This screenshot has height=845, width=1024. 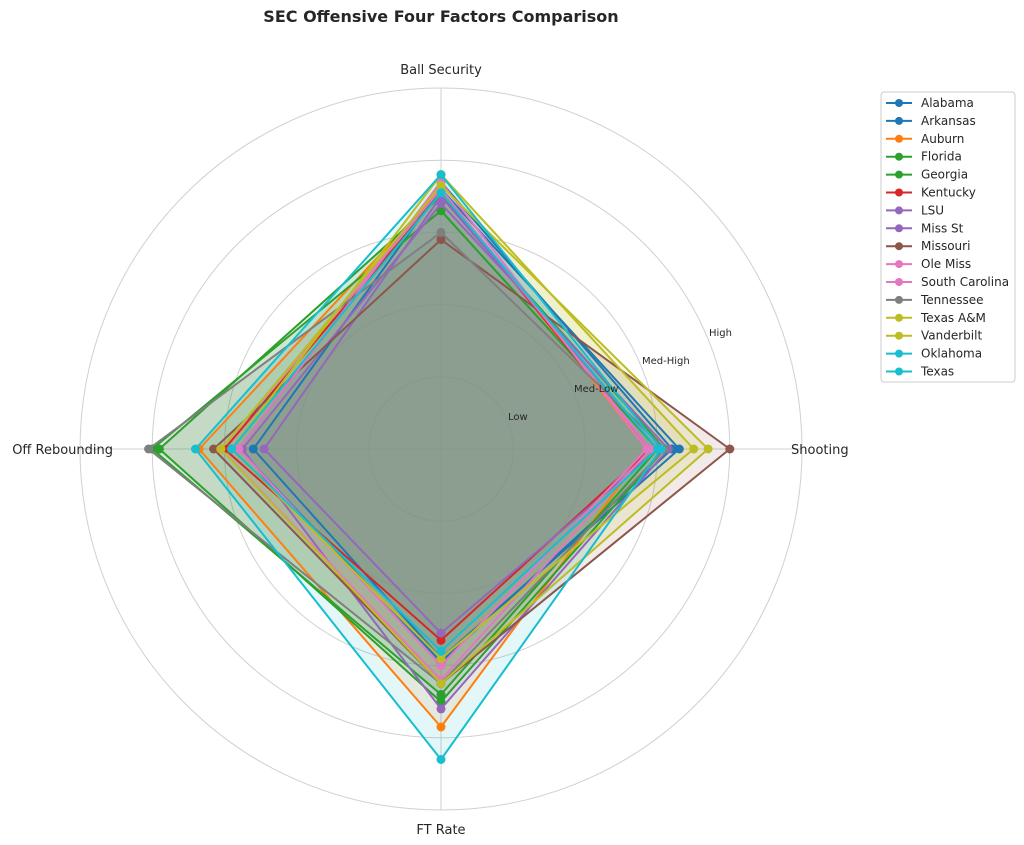 What do you see at coordinates (899, 174) in the screenshot?
I see `legend-marker-georgia` at bounding box center [899, 174].